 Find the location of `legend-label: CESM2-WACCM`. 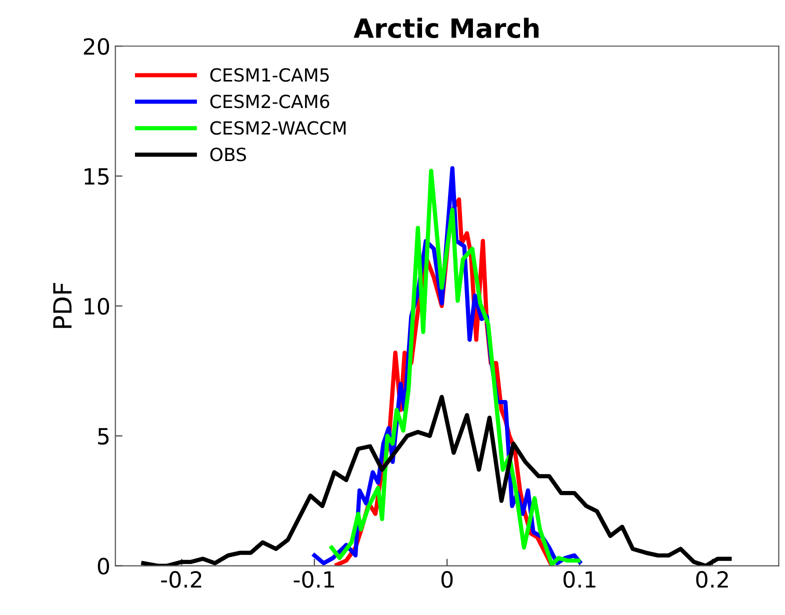

legend-label: CESM2-WACCM is located at coordinates (278, 128).